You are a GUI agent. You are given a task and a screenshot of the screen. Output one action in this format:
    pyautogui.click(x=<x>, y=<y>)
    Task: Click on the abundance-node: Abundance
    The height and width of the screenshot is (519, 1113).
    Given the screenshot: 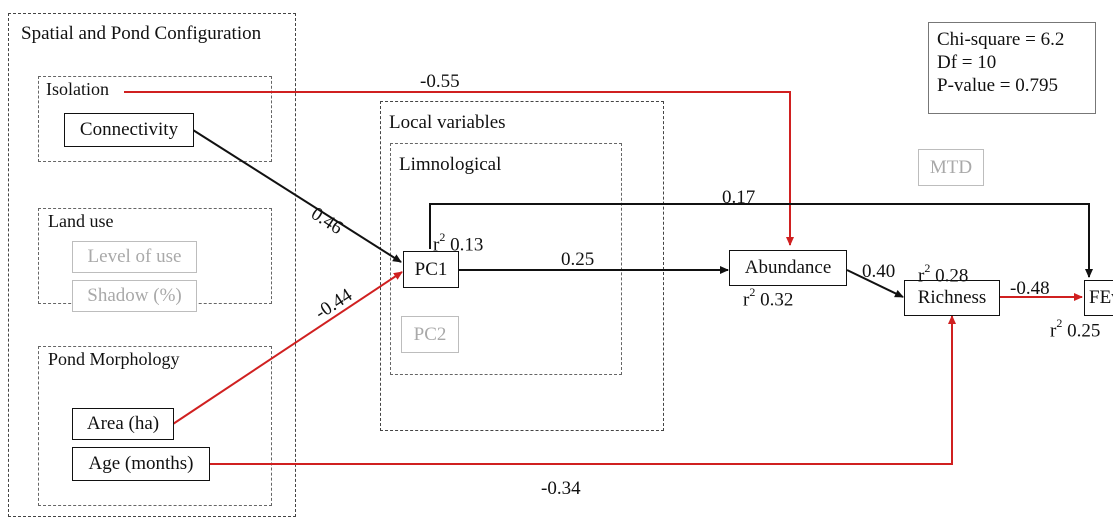 What is the action you would take?
    pyautogui.click(x=788, y=268)
    